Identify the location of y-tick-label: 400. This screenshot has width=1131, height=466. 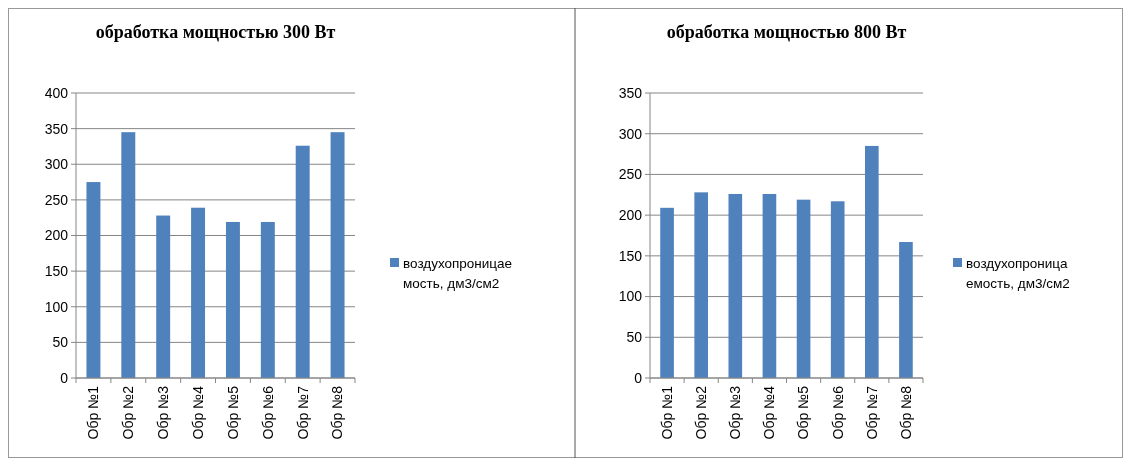
(56, 92).